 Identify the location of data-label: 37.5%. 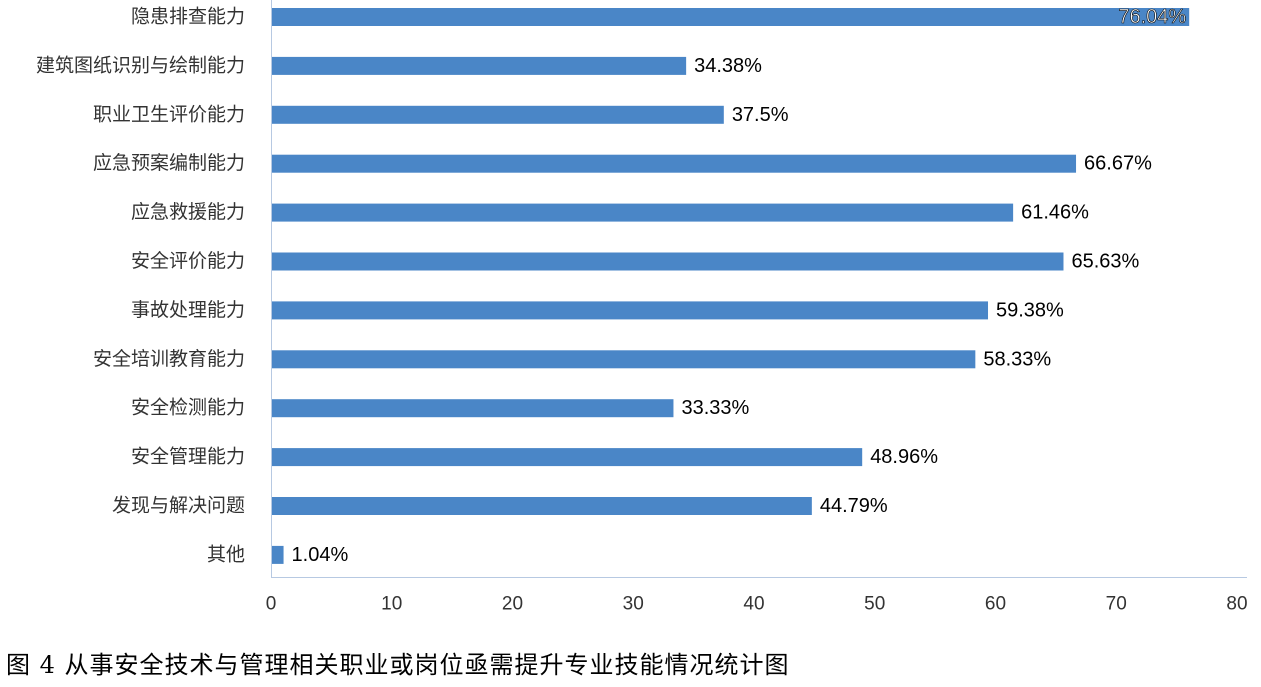
(760, 115).